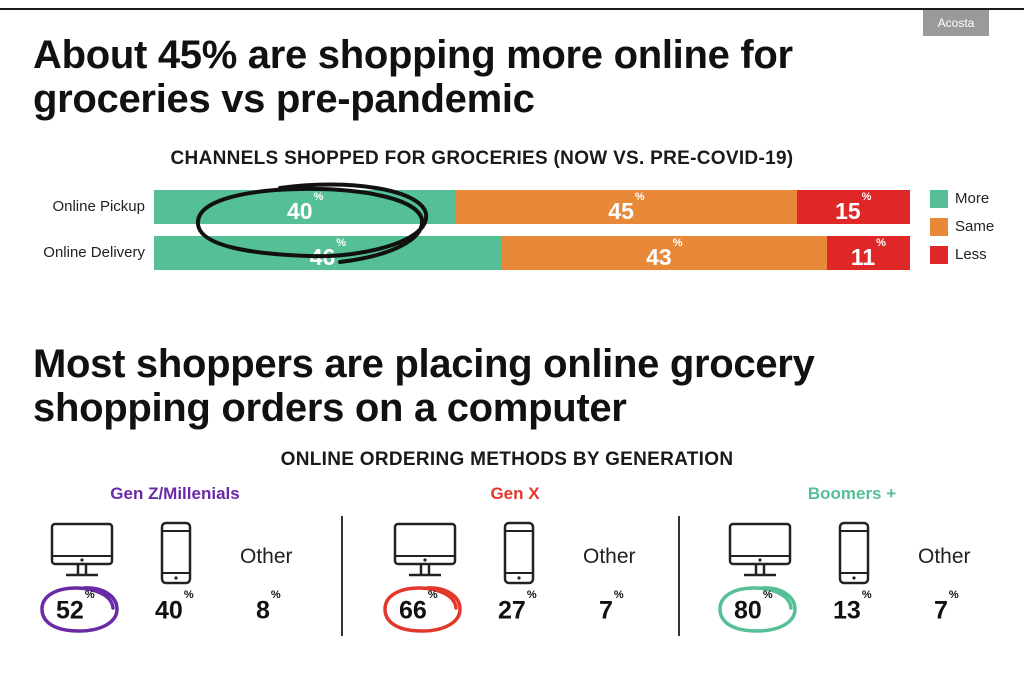 Image resolution: width=1024 pixels, height=684 pixels. I want to click on legend-label: Less, so click(971, 254).